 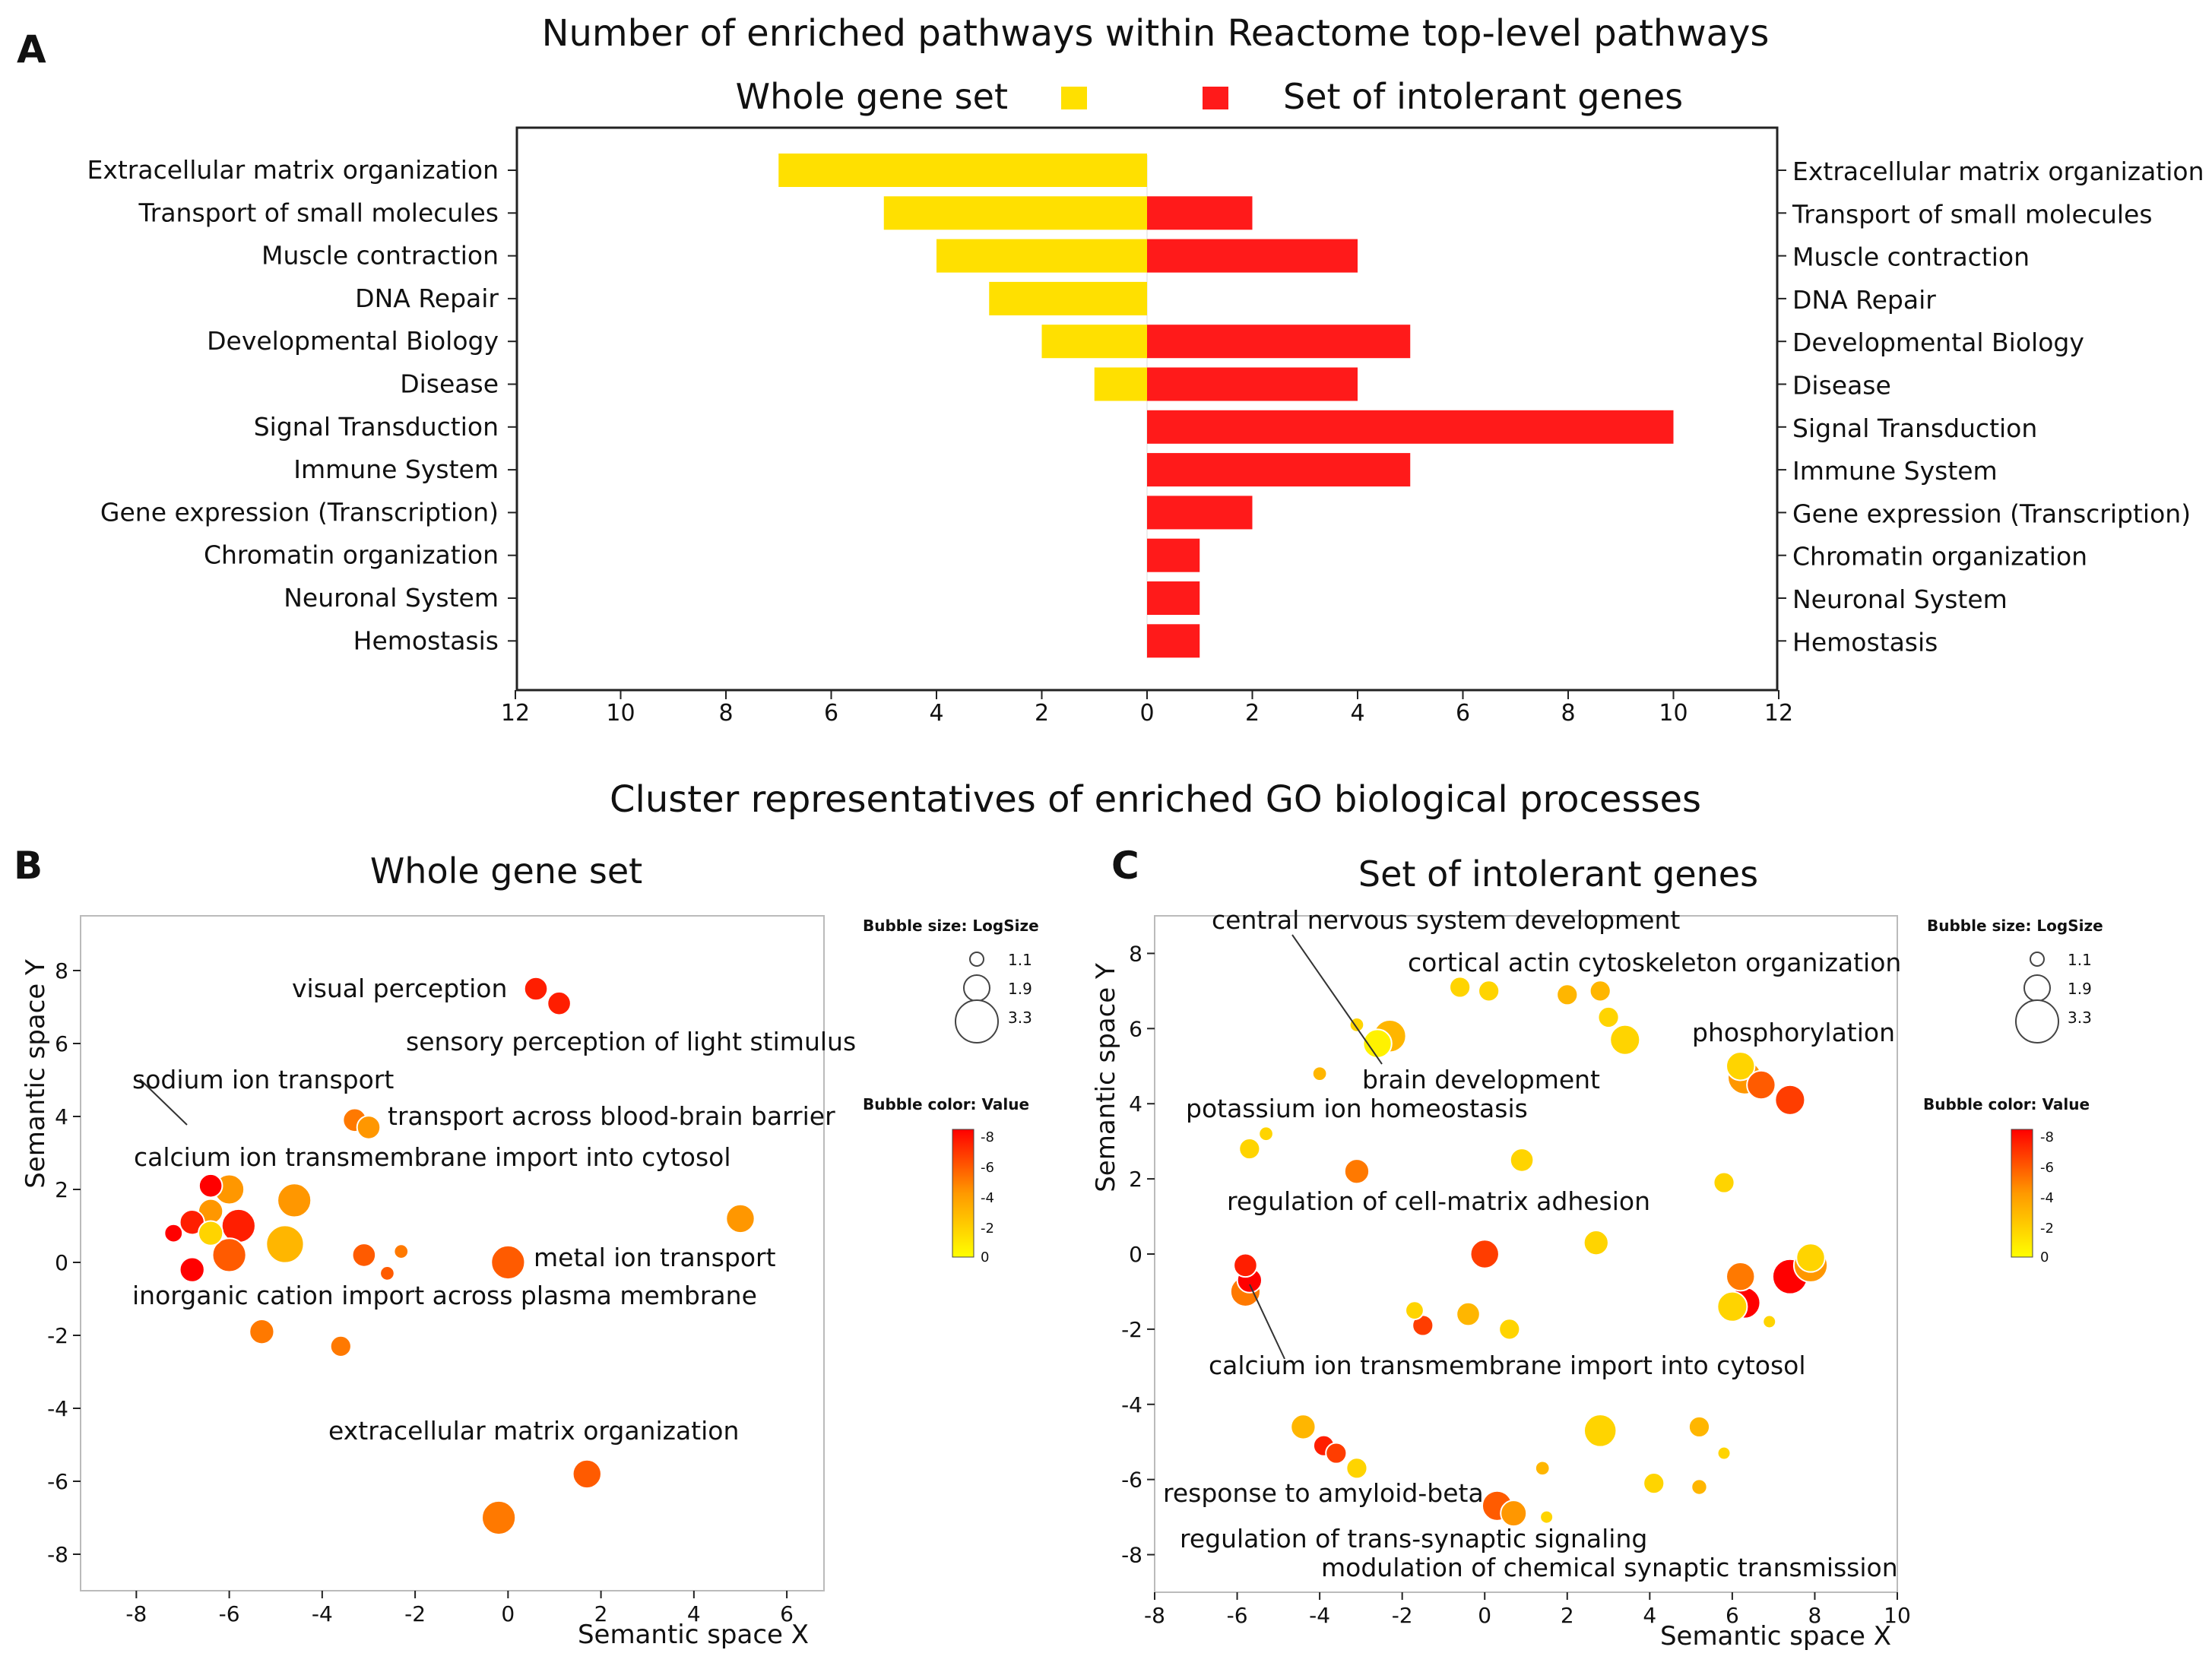 What do you see at coordinates (987, 1198) in the screenshot?
I see `b-colorbar-tick-3: -4` at bounding box center [987, 1198].